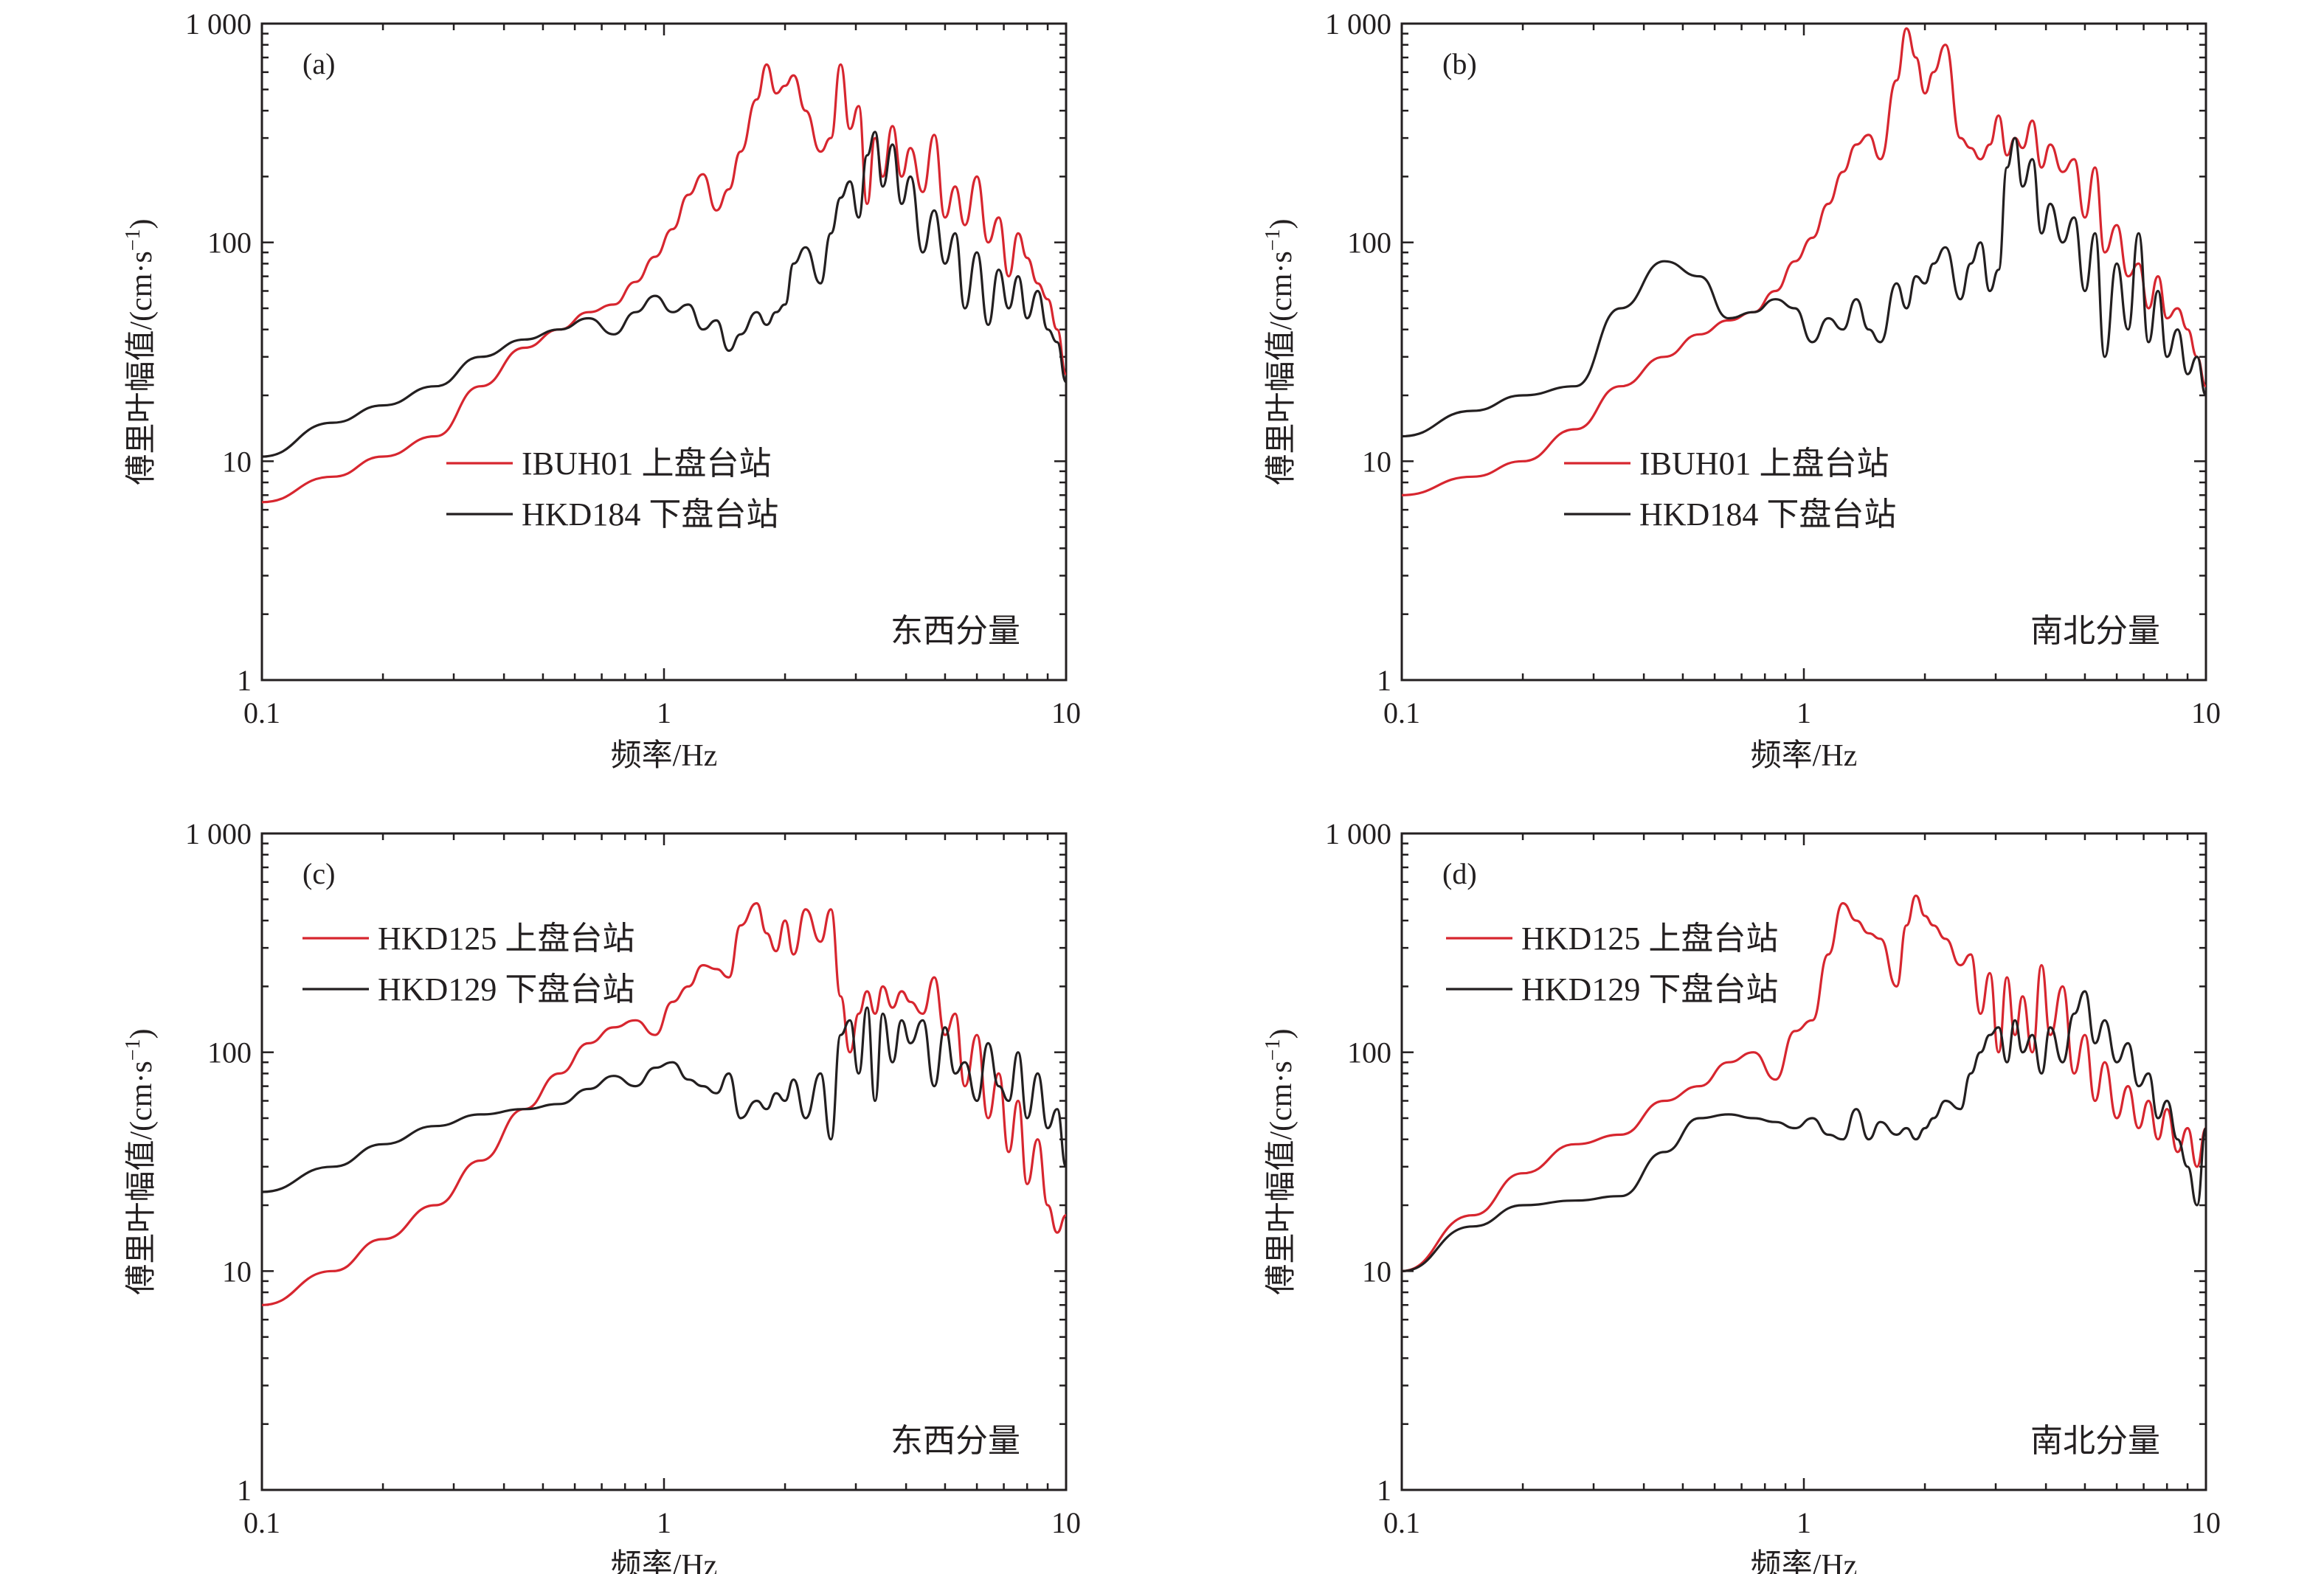 This screenshot has height=1574, width=2324. I want to click on panel-label: (c), so click(318, 873).